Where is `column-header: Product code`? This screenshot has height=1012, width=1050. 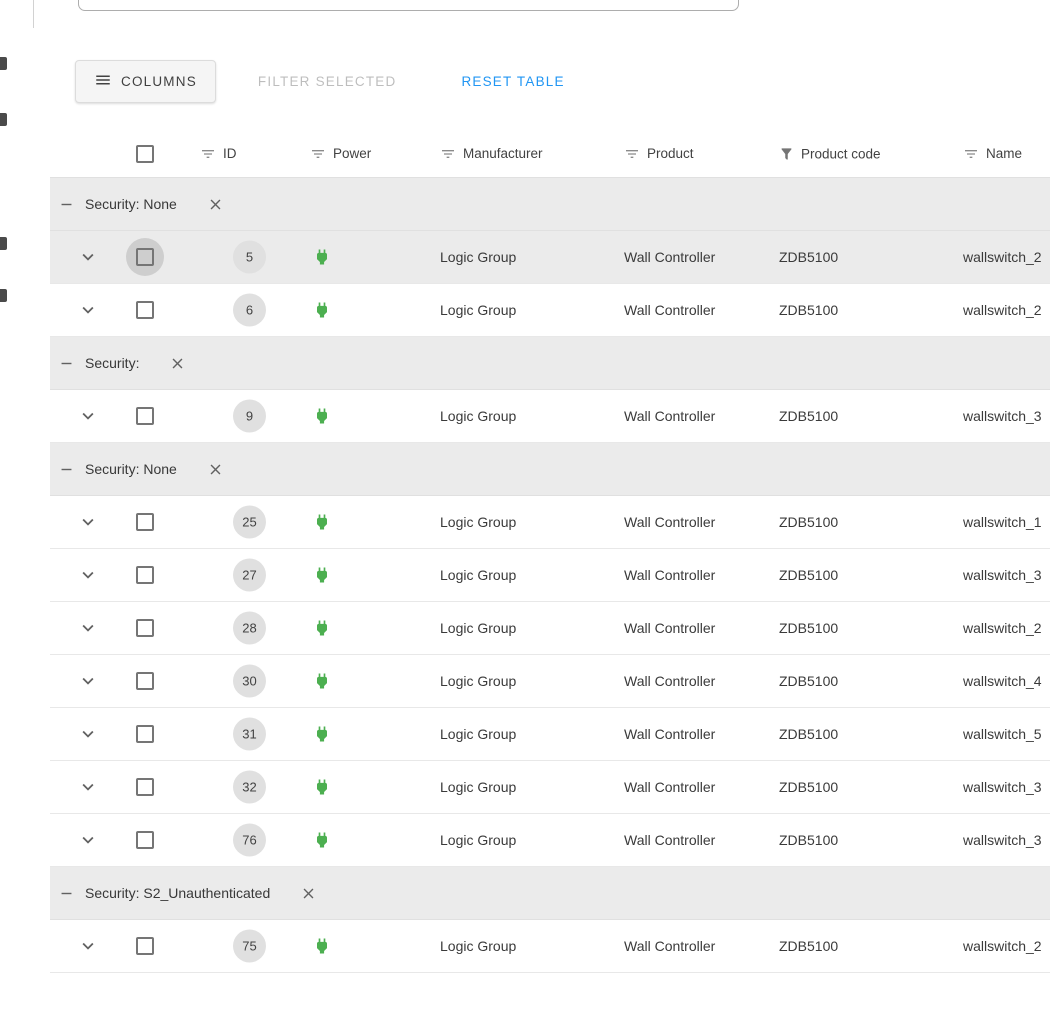 column-header: Product code is located at coordinates (830, 153).